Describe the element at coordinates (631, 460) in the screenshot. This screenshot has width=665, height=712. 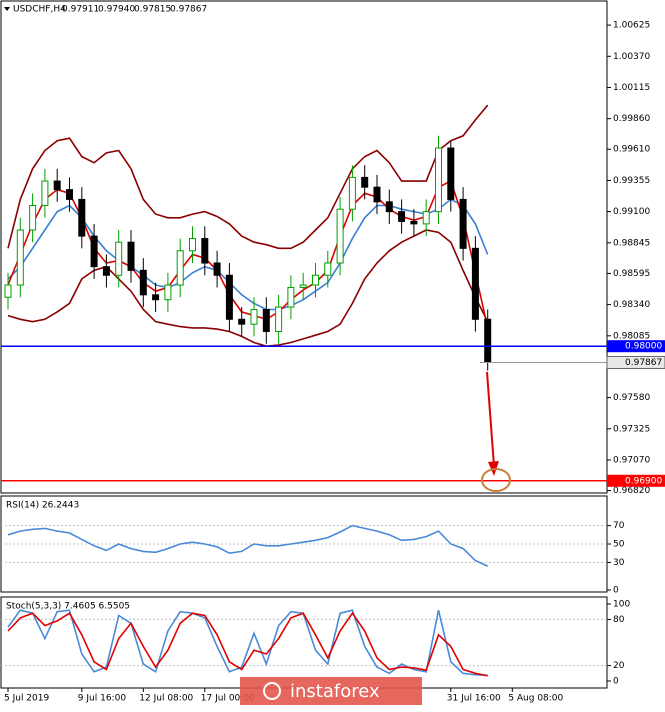
I see `y-tick-label: 0.97070` at that location.